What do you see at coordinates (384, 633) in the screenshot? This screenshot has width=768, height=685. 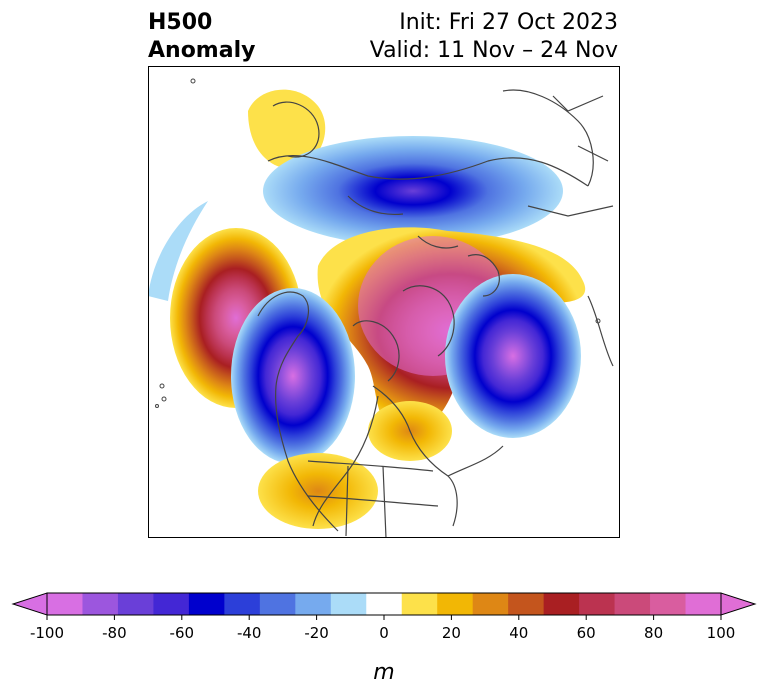 I see `colorbar-tick-label: 0` at bounding box center [384, 633].